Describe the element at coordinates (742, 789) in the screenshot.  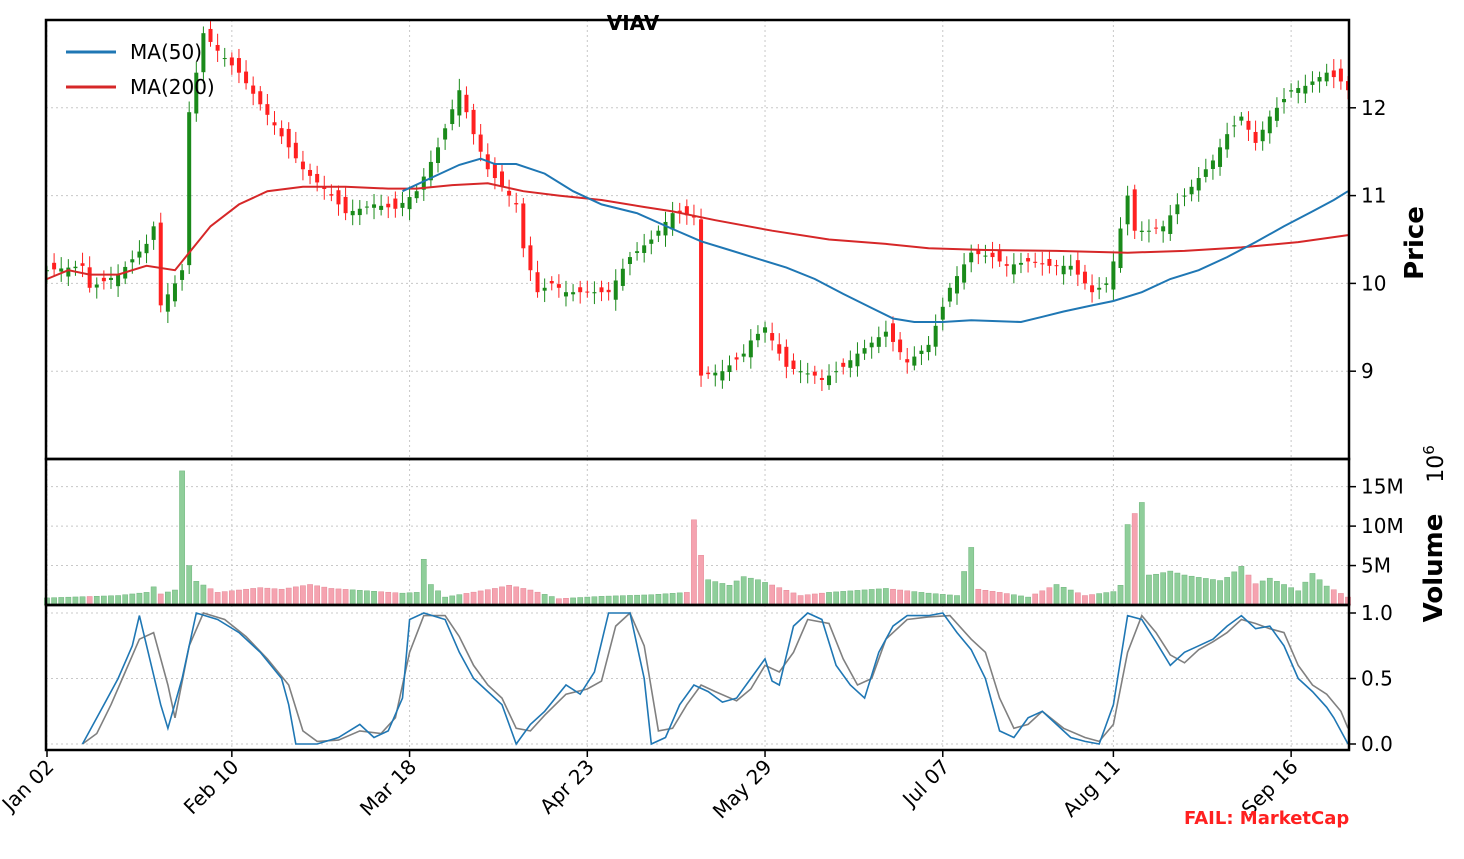
I see `x-tick-label: May 29` at that location.